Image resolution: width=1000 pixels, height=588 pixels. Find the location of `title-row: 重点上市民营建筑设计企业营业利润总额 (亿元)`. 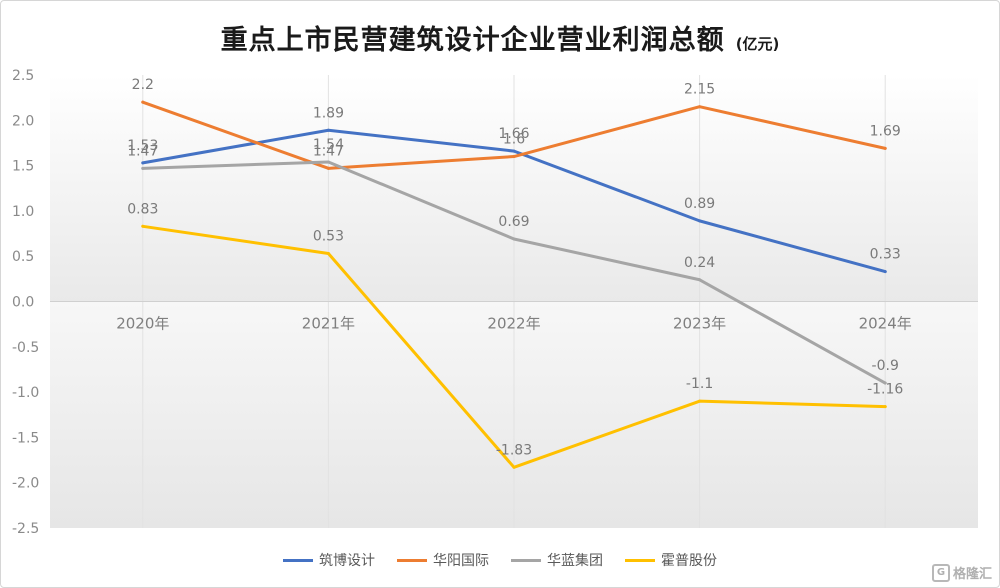

title-row: 重点上市民营建筑设计企业营业利润总额 (亿元) is located at coordinates (500, 37).